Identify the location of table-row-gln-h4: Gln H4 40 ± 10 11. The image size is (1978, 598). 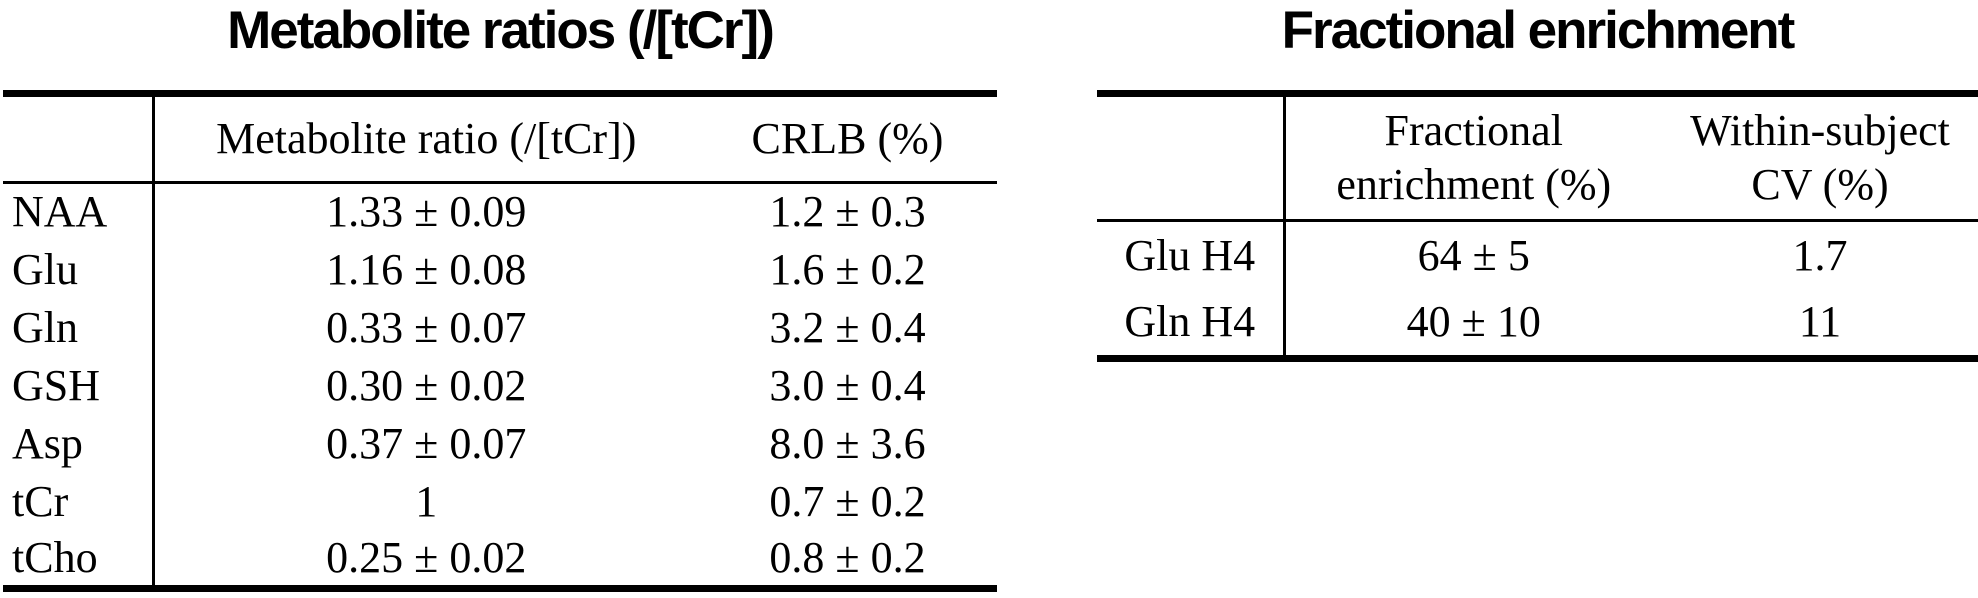
(1537, 324).